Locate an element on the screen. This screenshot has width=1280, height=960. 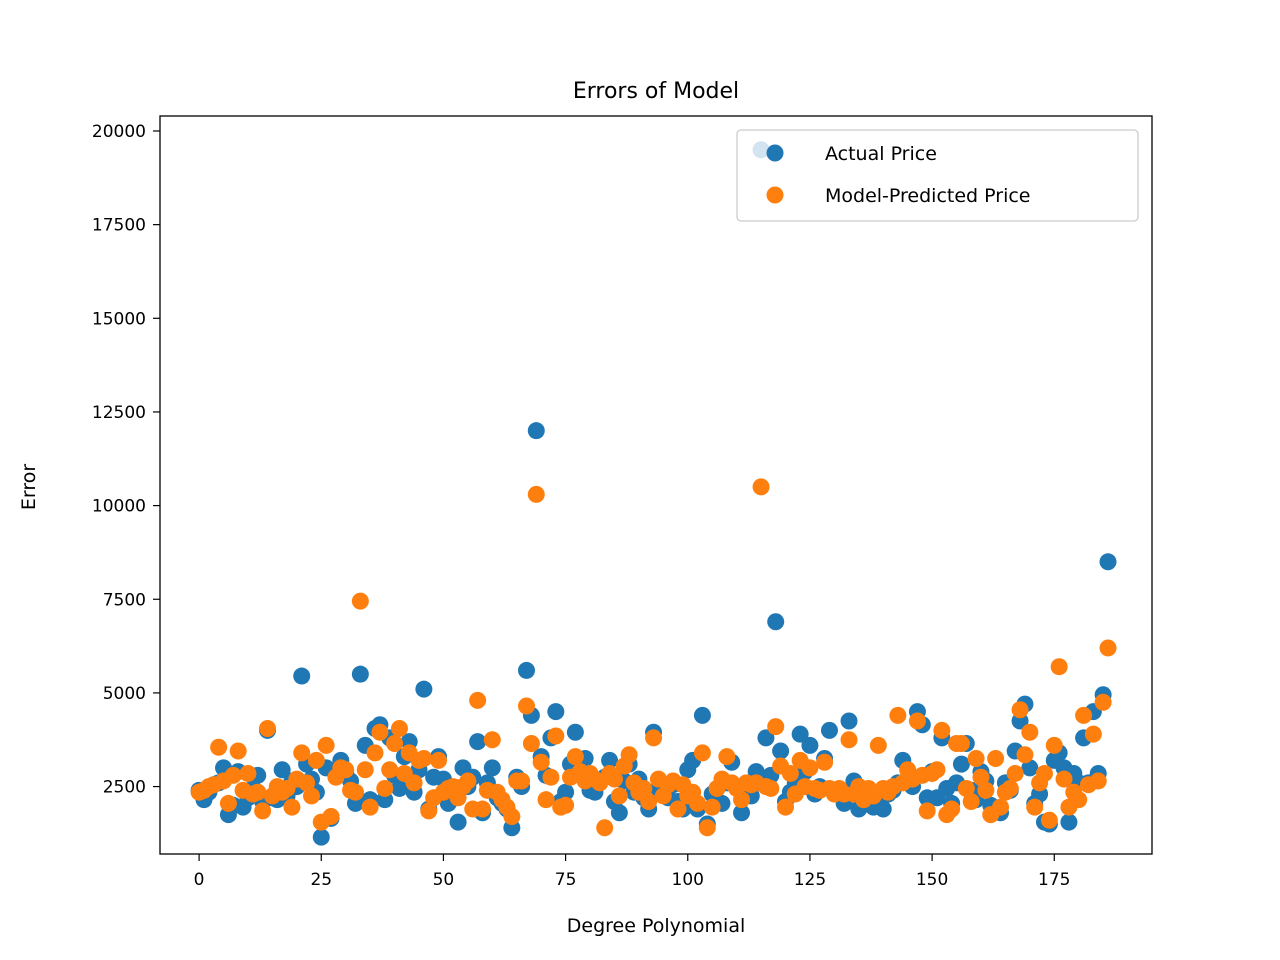
y-tick-label: 7500 is located at coordinates (124, 600).